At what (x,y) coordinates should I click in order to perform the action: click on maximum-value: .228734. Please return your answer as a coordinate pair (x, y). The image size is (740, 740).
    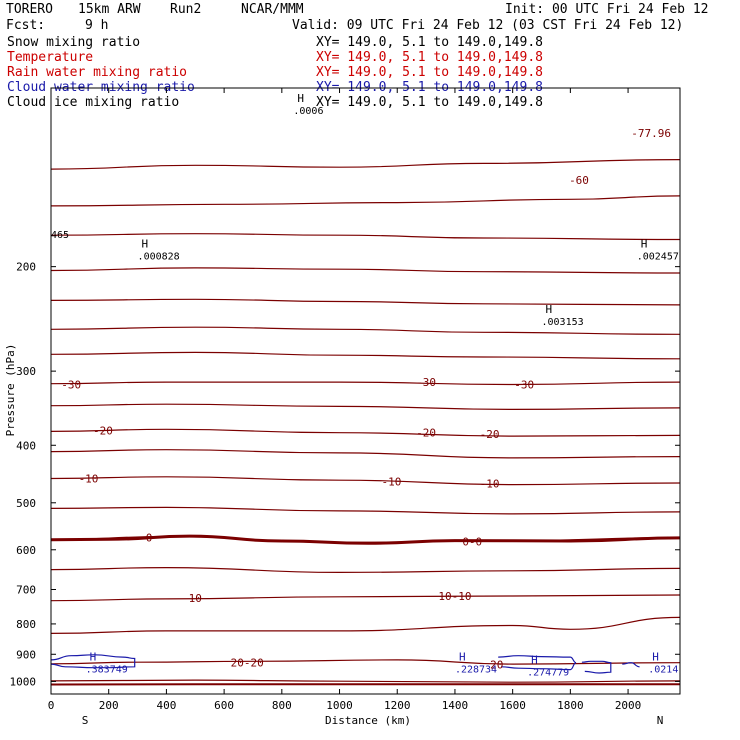
    Looking at the image, I should click on (476, 669).